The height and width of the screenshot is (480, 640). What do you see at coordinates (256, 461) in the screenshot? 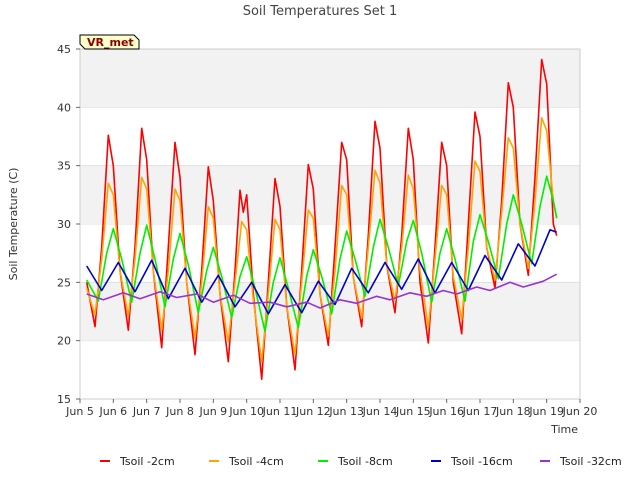
I see `legend-label: Tsoil -4cm` at bounding box center [256, 461].